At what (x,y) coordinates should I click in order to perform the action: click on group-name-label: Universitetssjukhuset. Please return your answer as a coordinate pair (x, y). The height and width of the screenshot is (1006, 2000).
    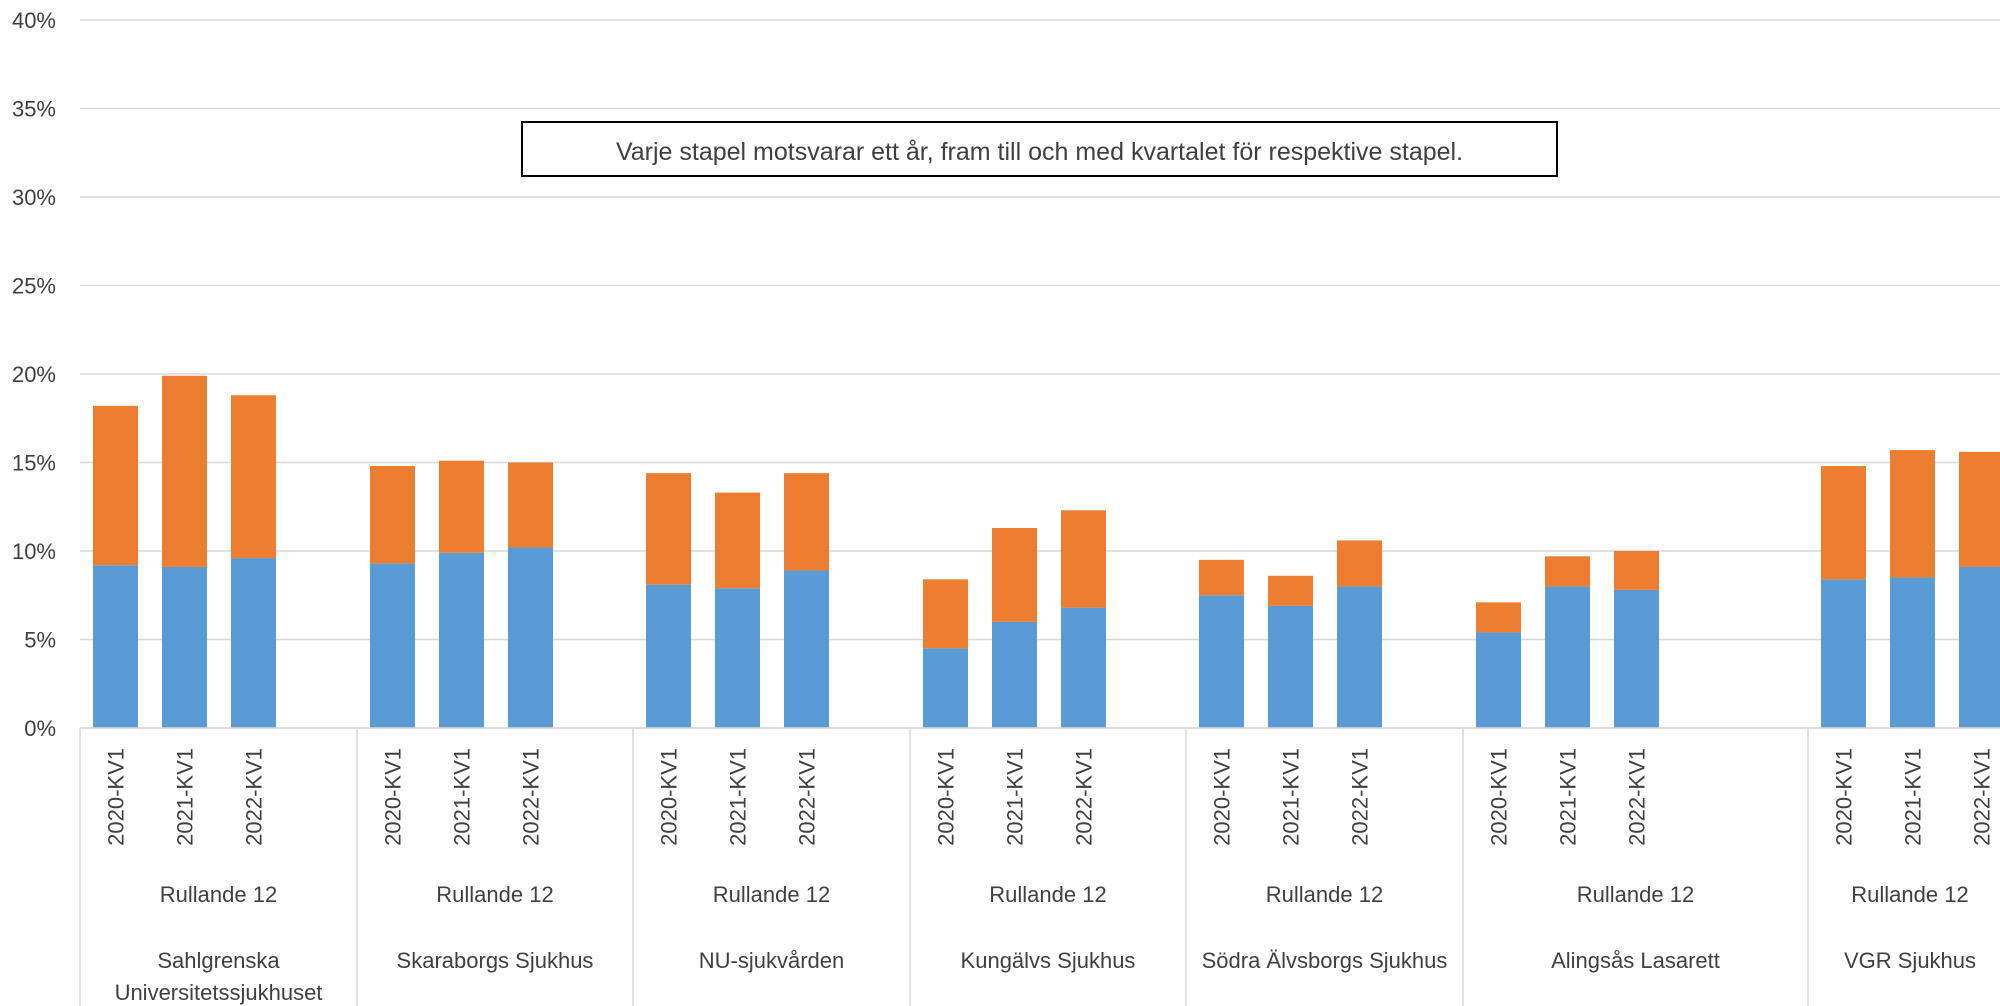
    Looking at the image, I should click on (219, 992).